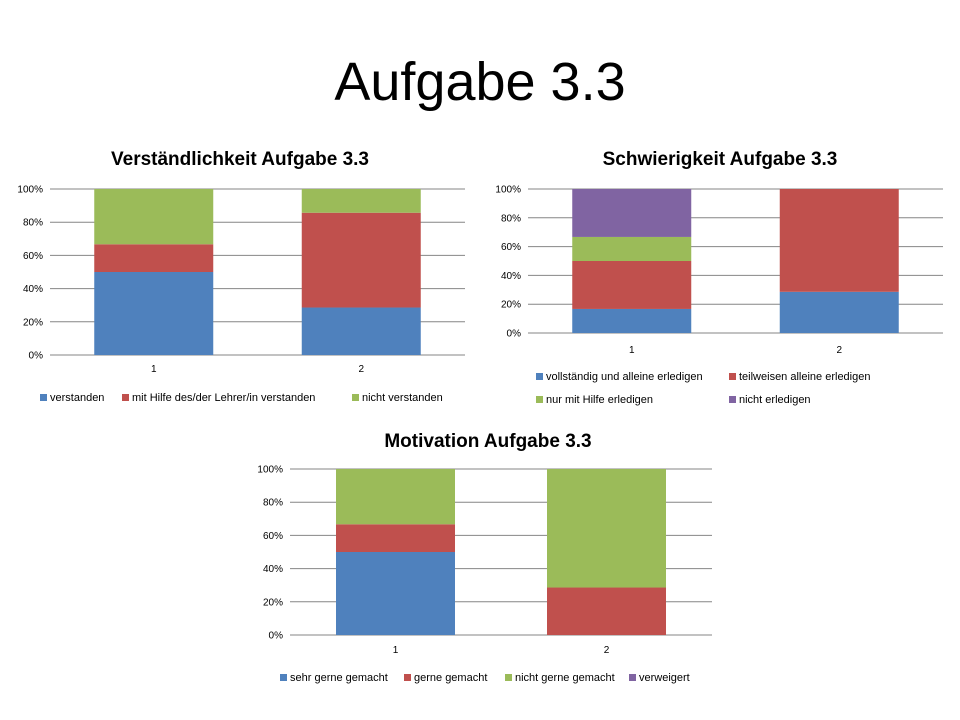 The image size is (960, 720). I want to click on legend-label: vollständig und alleine erledigen, so click(624, 377).